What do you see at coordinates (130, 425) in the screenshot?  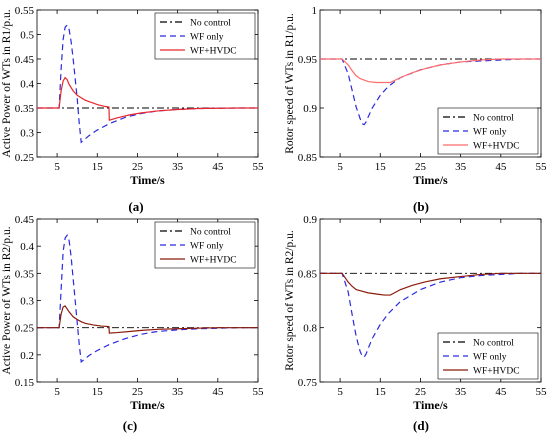 I see `panel-label: (c)` at bounding box center [130, 425].